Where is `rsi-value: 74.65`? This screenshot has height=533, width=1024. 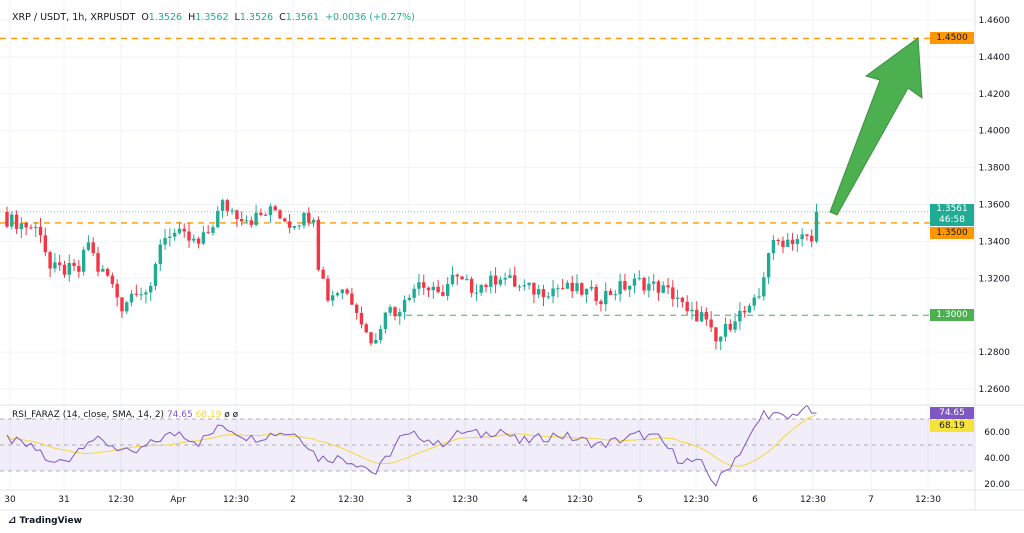 rsi-value: 74.65 is located at coordinates (179, 415).